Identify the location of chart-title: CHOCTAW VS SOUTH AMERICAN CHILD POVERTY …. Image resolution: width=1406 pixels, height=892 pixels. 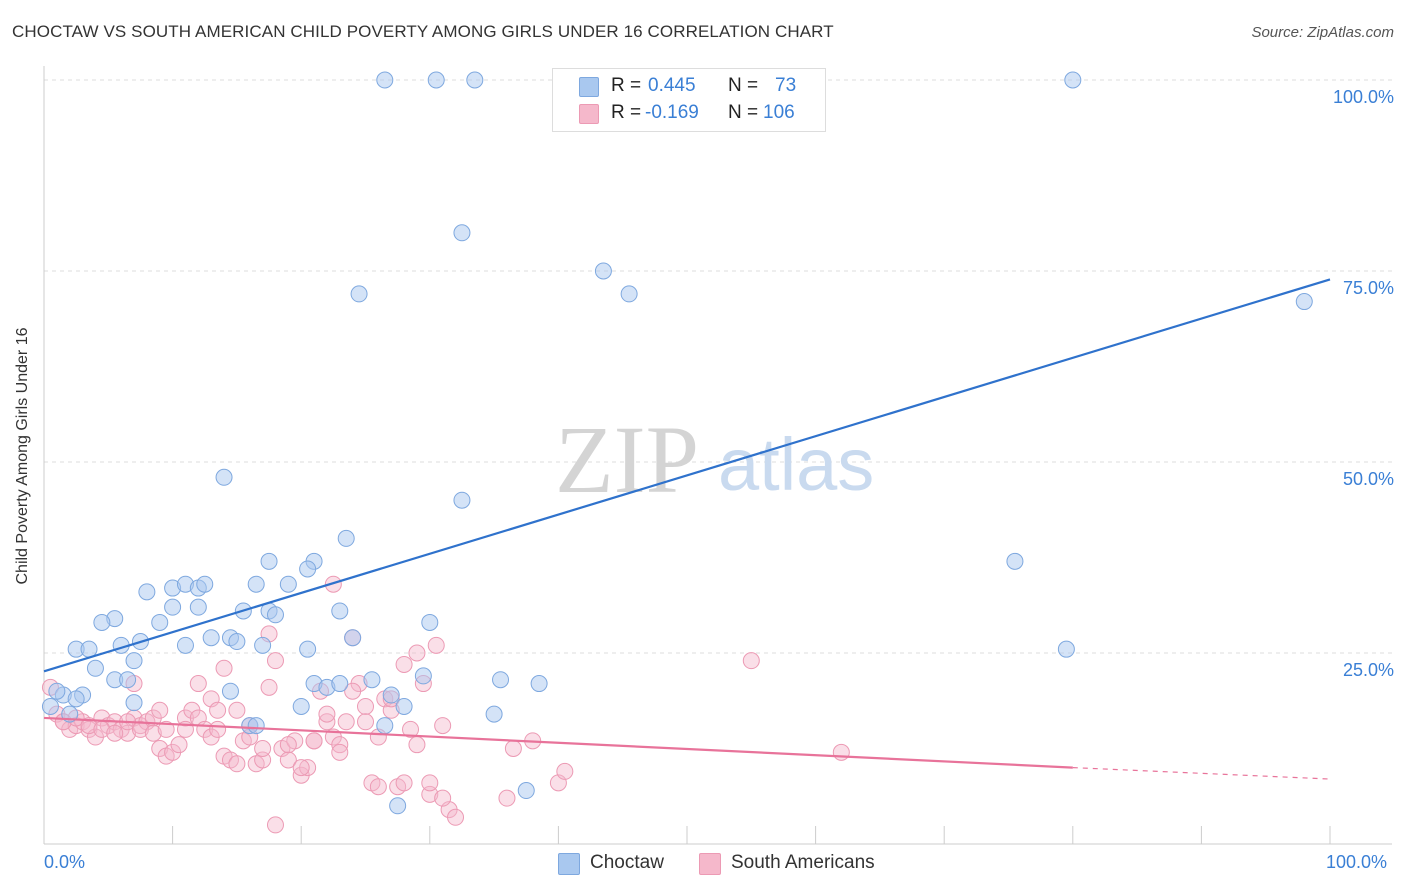
(423, 31).